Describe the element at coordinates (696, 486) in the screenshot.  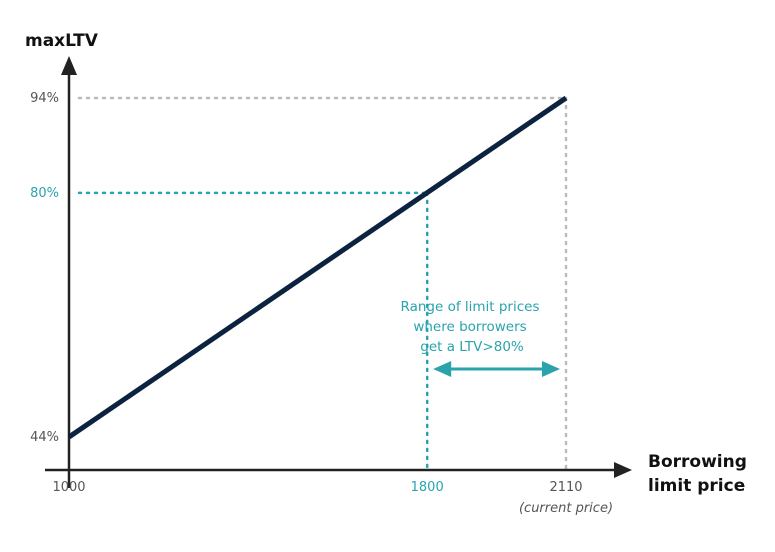
I see `x-axis-title-line-2: limit price` at that location.